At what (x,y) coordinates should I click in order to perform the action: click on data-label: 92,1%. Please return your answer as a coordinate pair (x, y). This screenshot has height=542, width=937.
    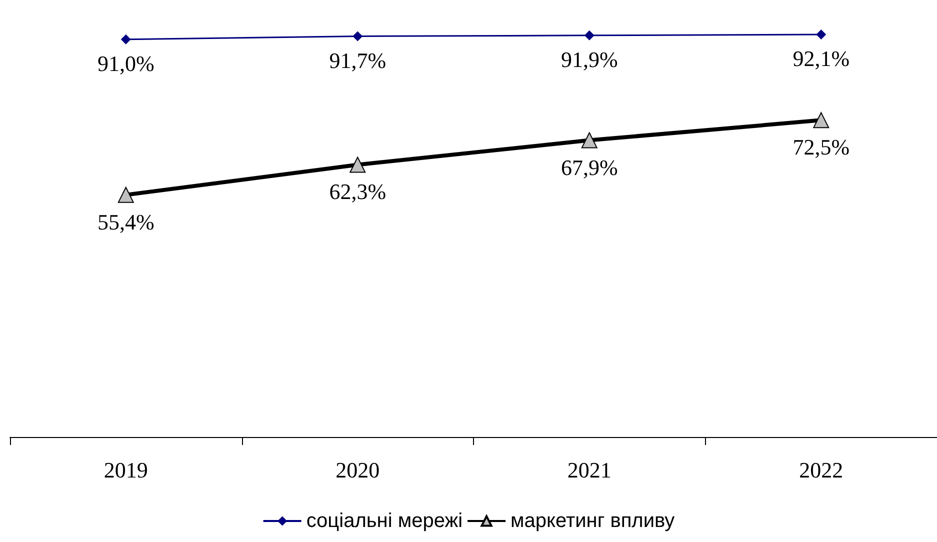
    Looking at the image, I should click on (821, 59).